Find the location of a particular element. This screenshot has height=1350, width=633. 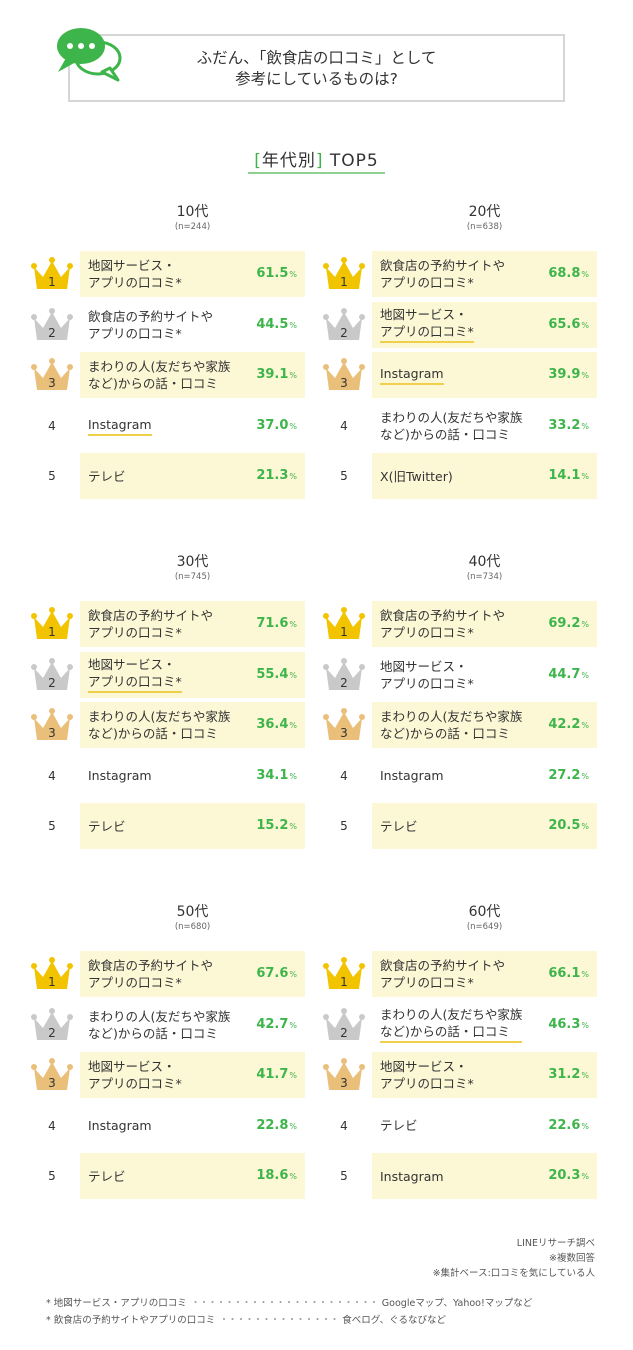

age-group-header: 40代(n=734) is located at coordinates (484, 568).